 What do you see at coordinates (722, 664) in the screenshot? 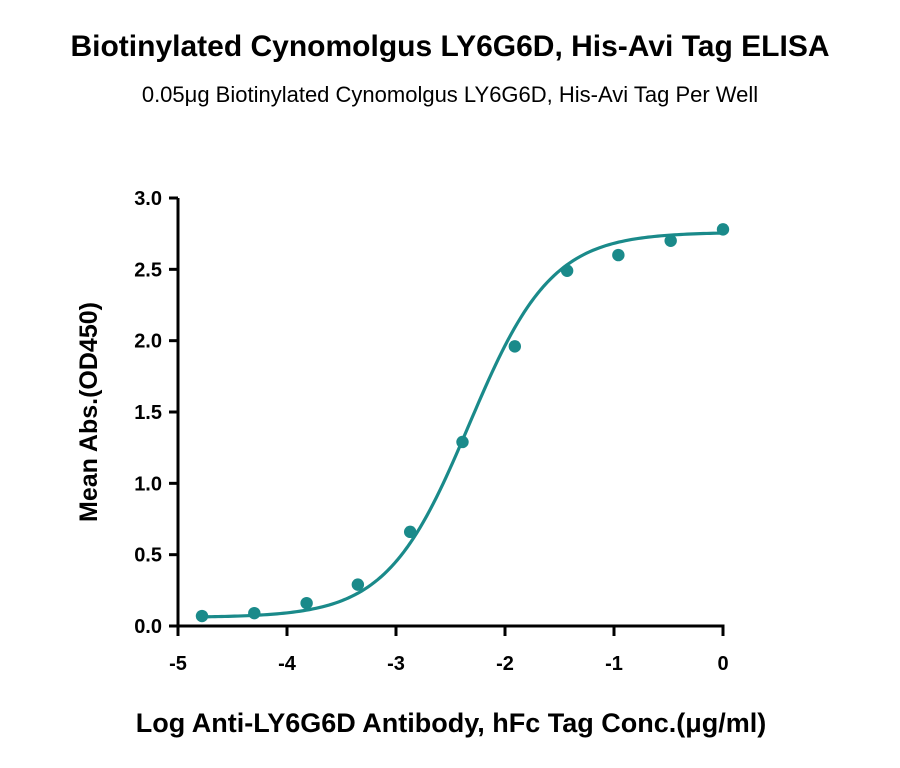
I see `x-tick-label: 0` at bounding box center [722, 664].